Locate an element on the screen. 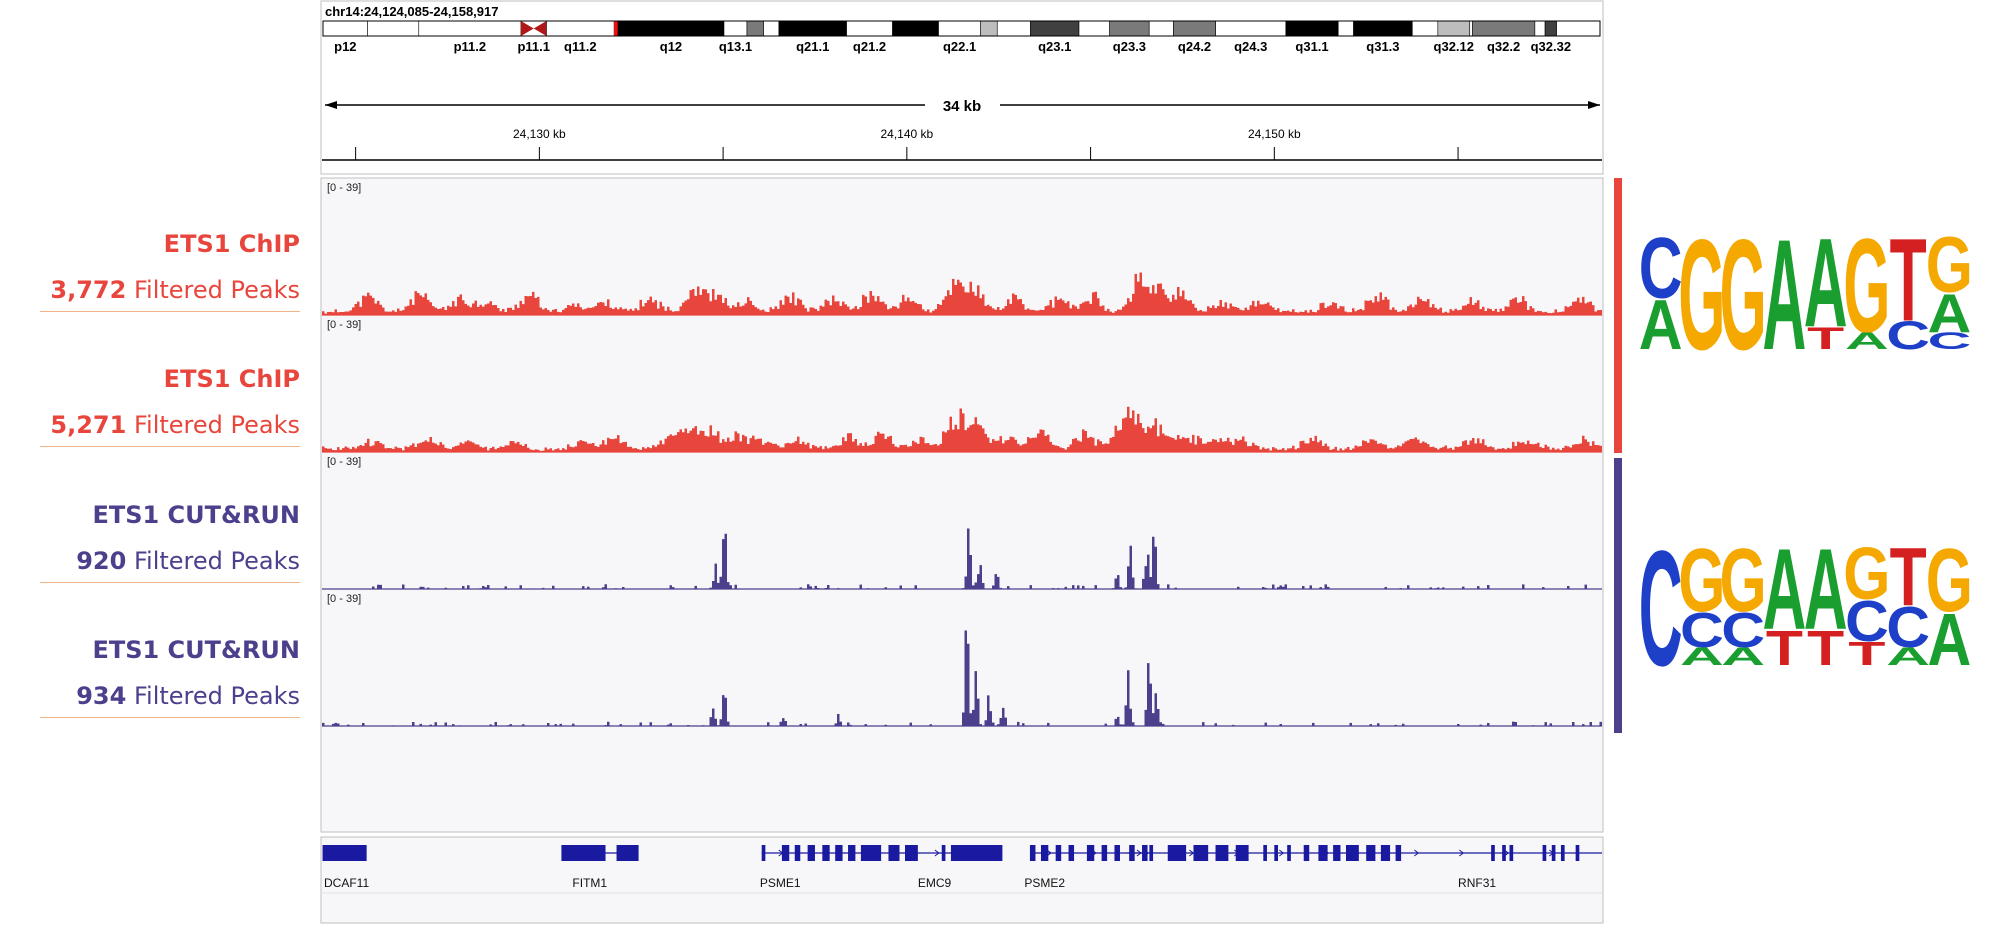 The image size is (2000, 930). cytoband-label: q22.1 is located at coordinates (959, 46).